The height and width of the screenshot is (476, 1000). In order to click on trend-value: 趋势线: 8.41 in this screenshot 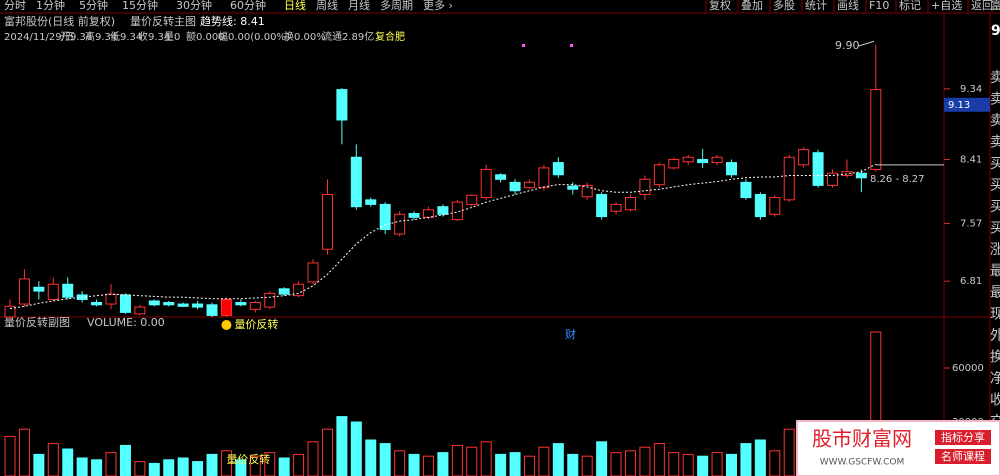, I will do `click(232, 21)`.